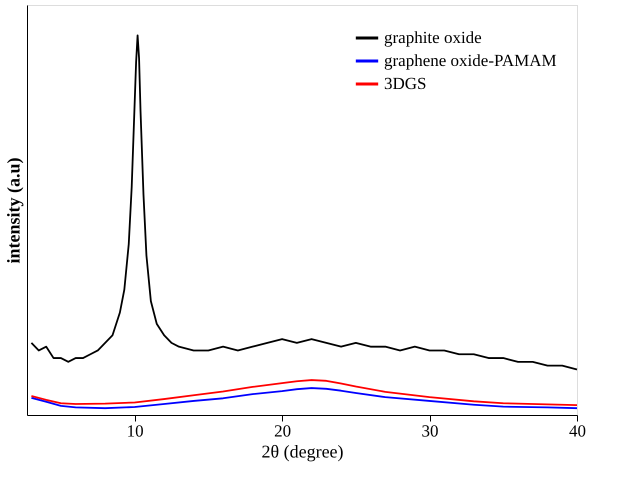  Describe the element at coordinates (577, 431) in the screenshot. I see `x-tick-label: 40` at that location.